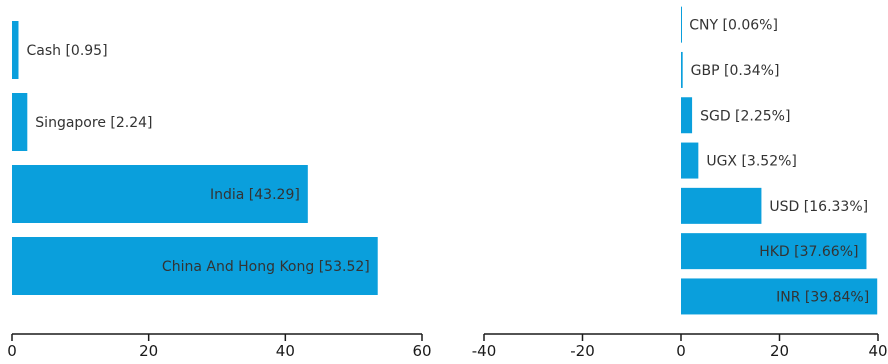 This screenshot has height=364, width=888. I want to click on x-tick-label-currency-0: -40, so click(484, 351).